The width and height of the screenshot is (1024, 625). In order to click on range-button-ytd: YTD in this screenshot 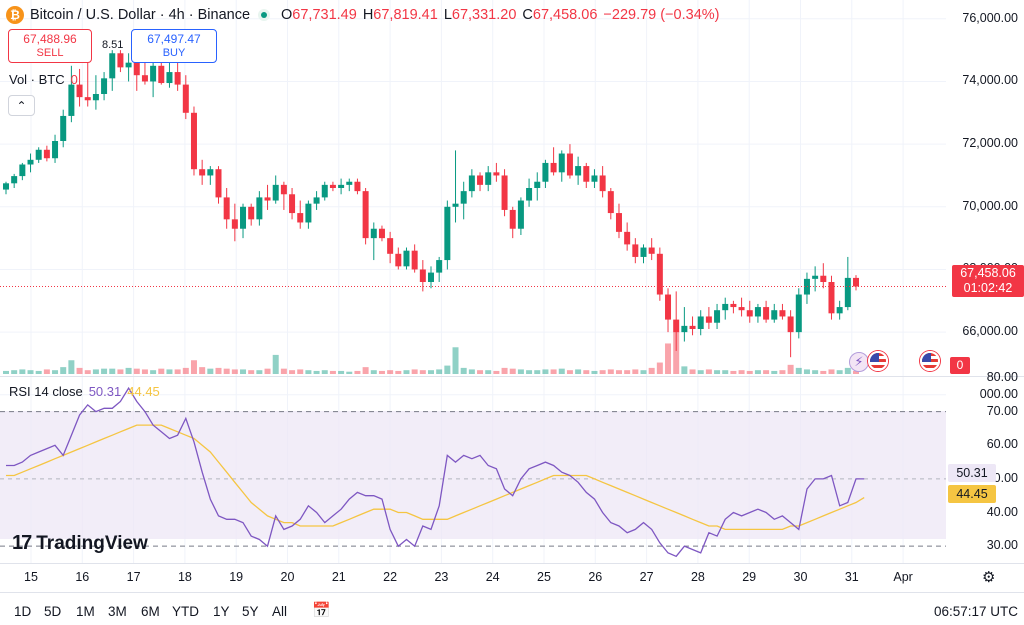, I will do `click(185, 611)`.